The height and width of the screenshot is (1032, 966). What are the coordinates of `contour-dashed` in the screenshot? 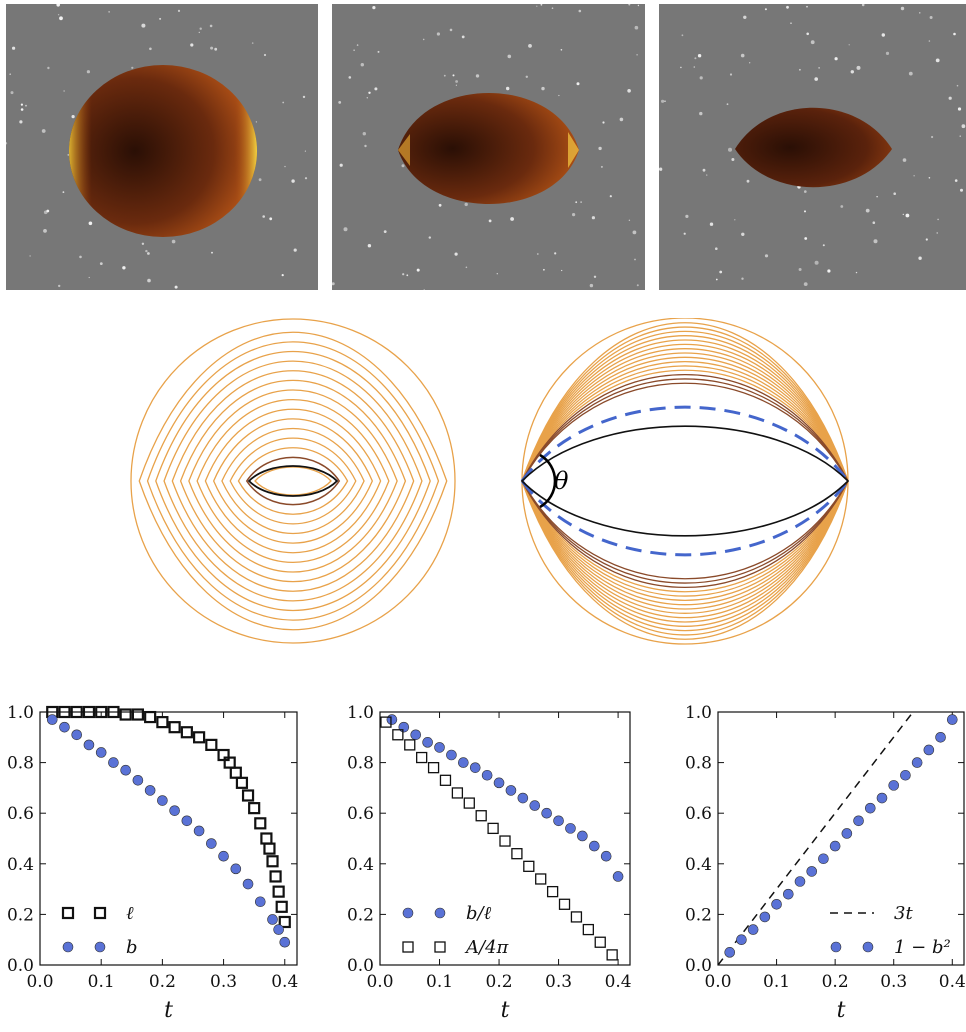 It's located at (685, 481).